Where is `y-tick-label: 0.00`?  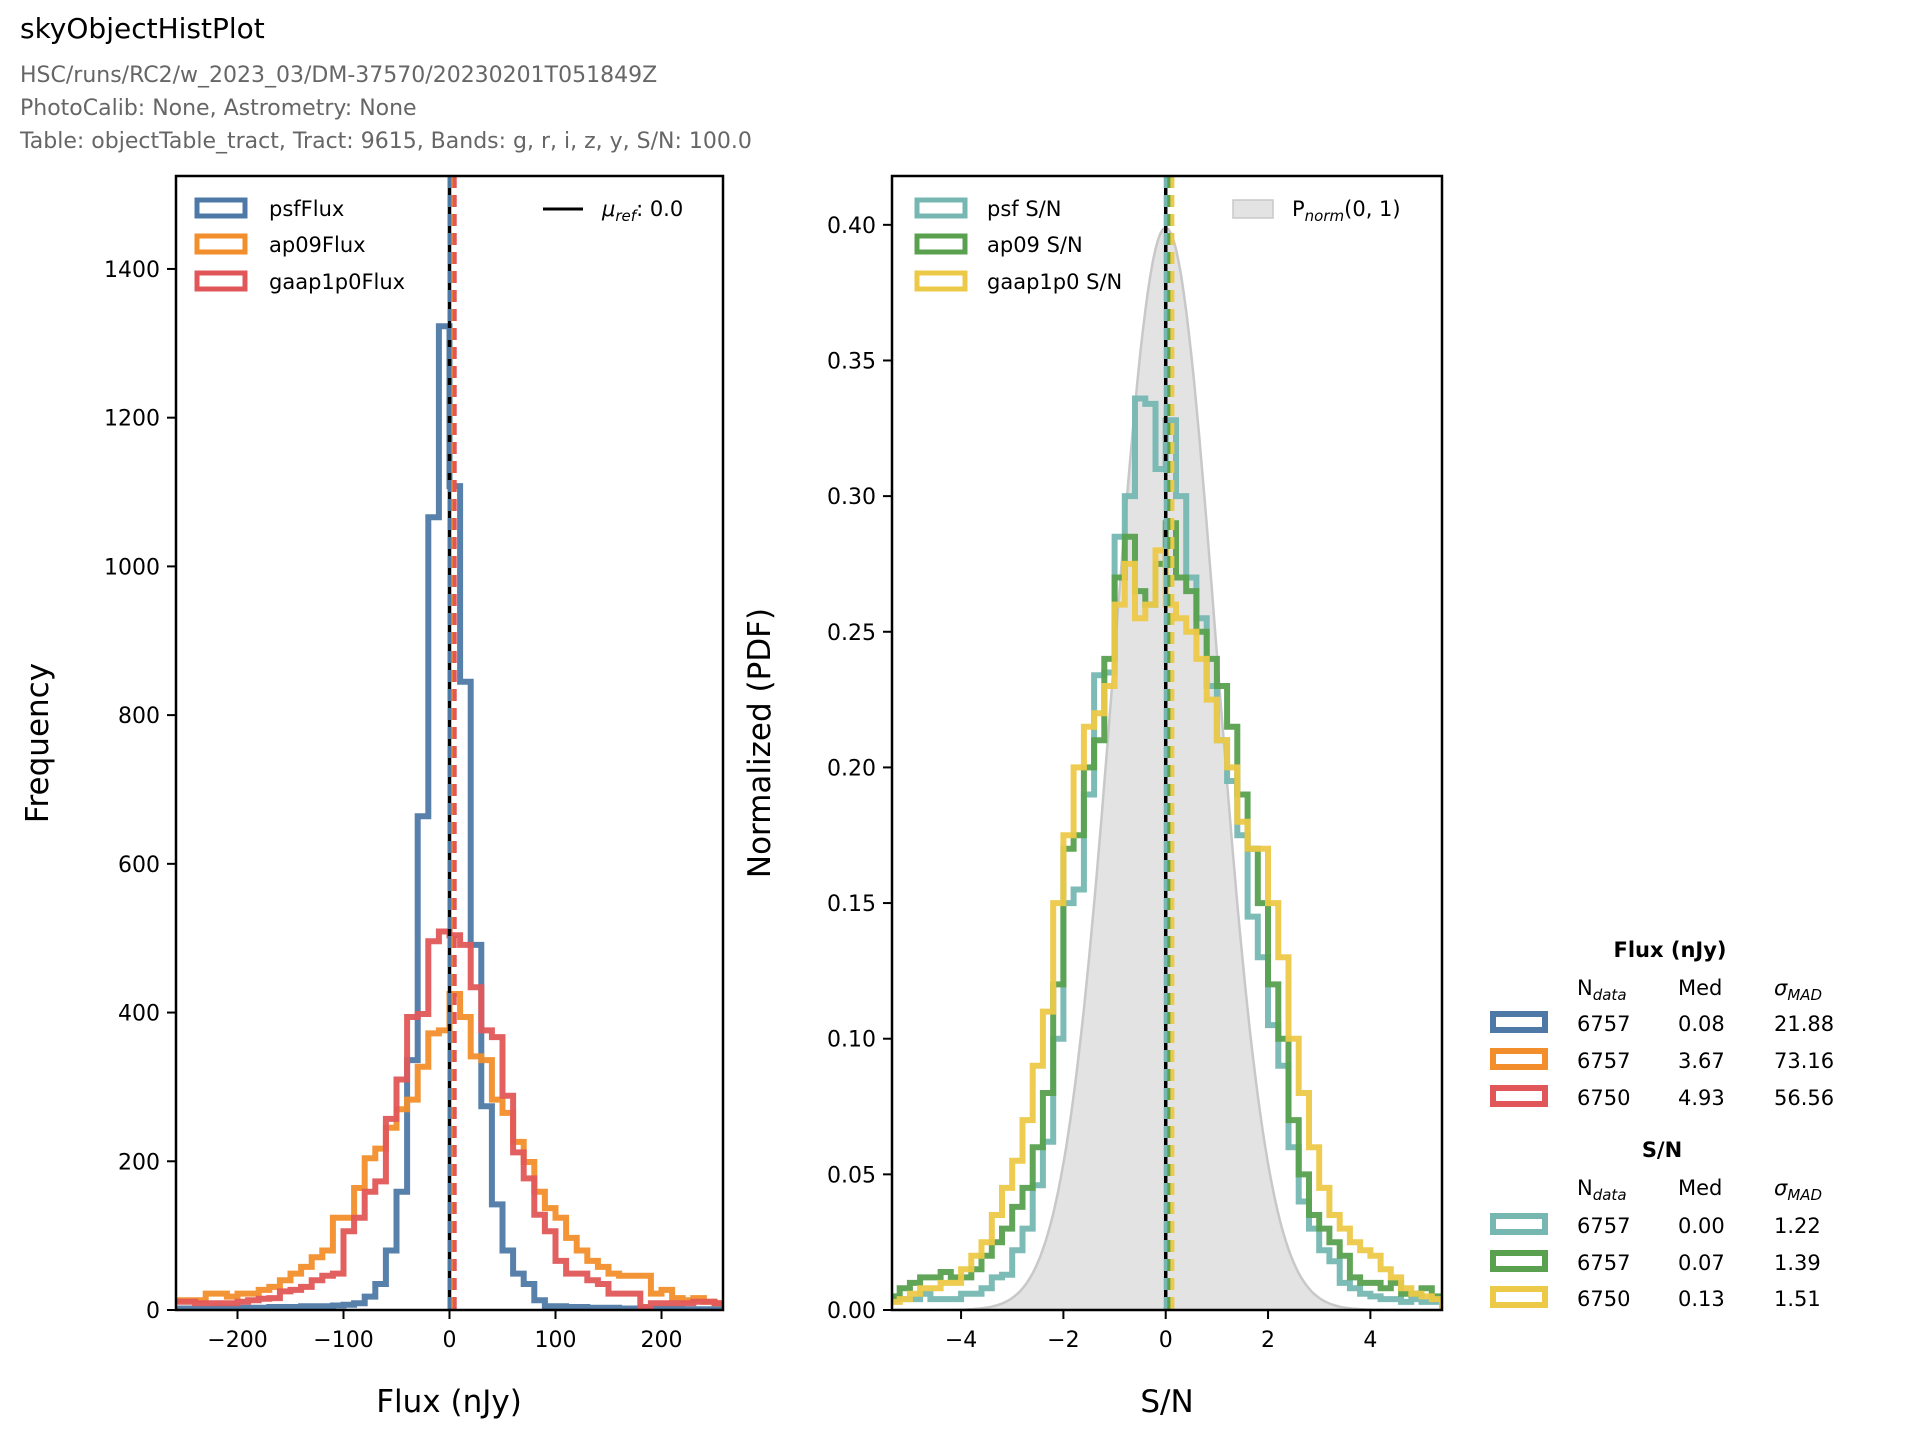
y-tick-label: 0.00 is located at coordinates (851, 1311).